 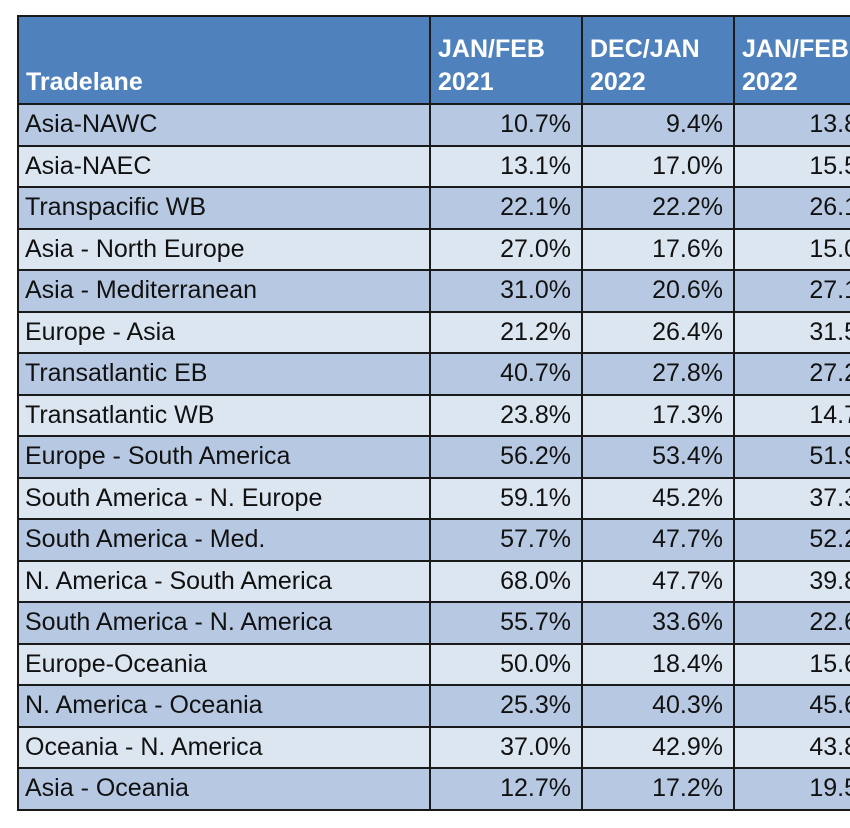 I want to click on value-cell: 37.0%, so click(x=506, y=747).